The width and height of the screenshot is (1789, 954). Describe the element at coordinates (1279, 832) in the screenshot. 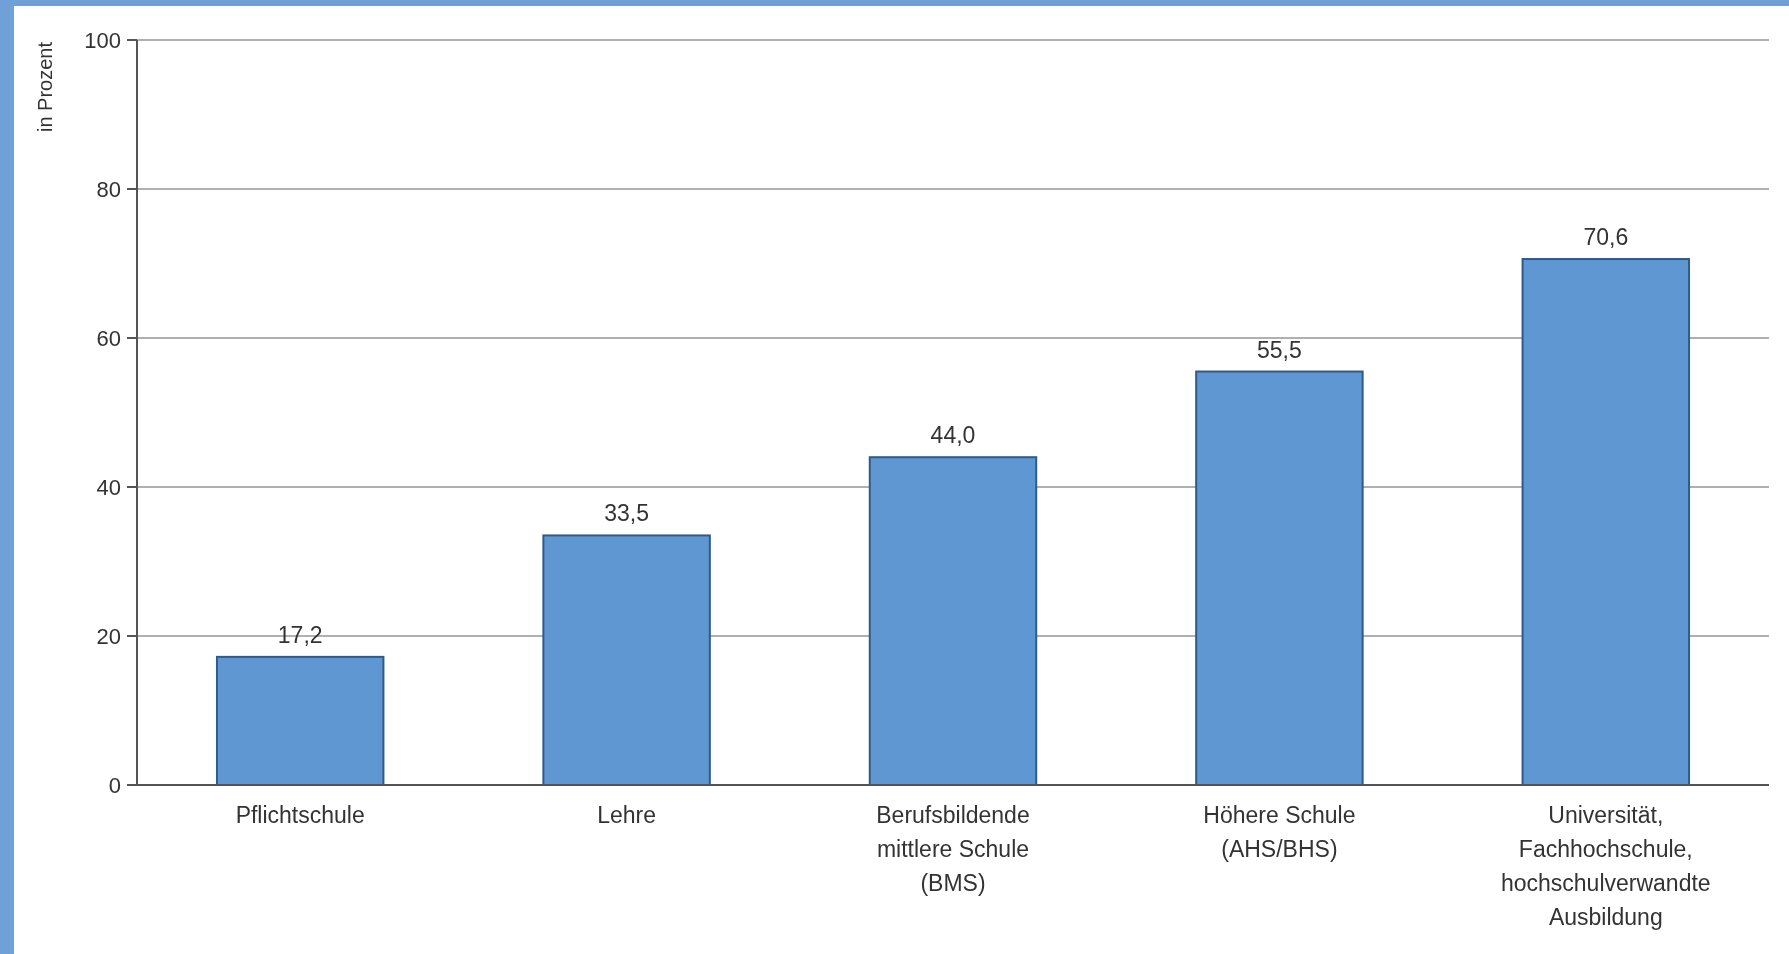

I see `x-tick-label: Höhere Schule (AHS/BHS)` at that location.